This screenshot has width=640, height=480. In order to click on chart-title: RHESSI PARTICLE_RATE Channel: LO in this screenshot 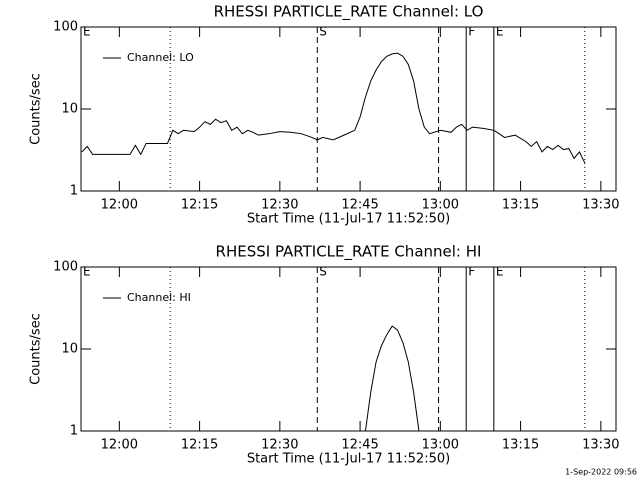, I will do `click(349, 12)`.